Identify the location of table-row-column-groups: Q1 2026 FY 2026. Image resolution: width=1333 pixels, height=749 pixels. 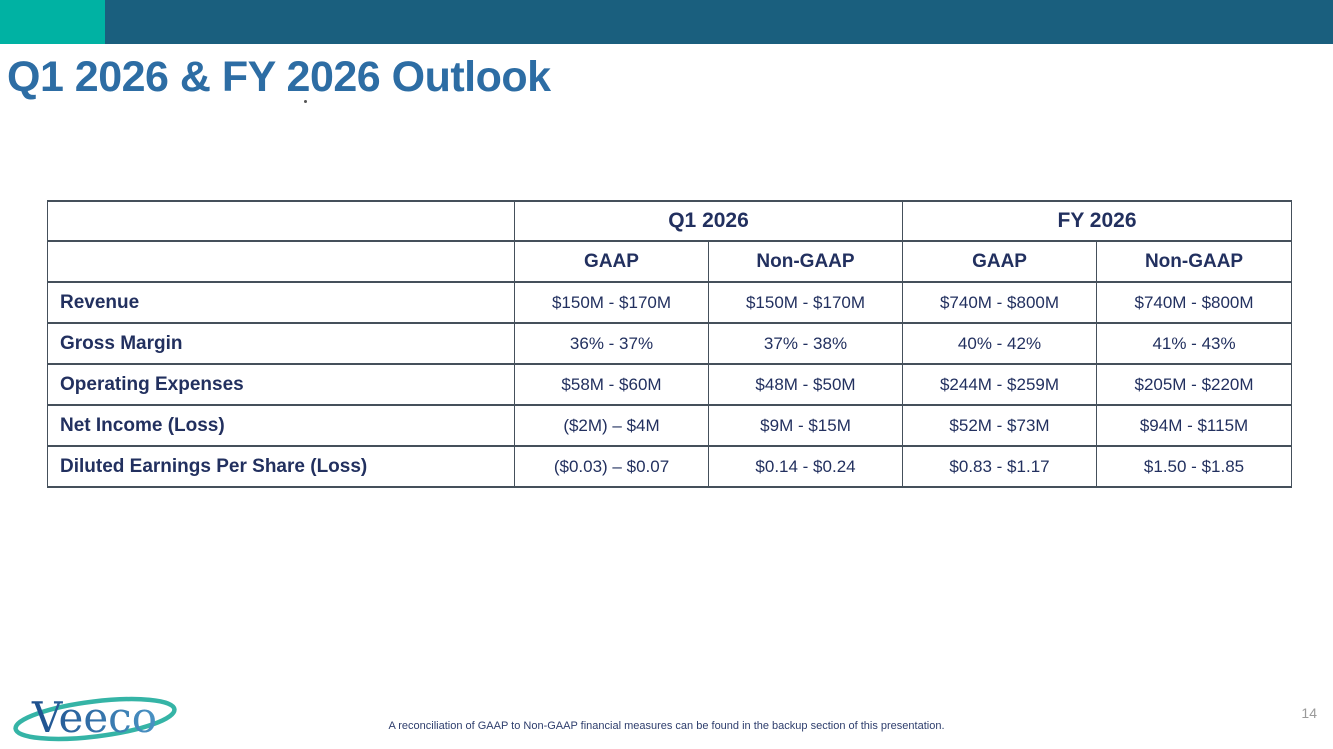
(670, 221).